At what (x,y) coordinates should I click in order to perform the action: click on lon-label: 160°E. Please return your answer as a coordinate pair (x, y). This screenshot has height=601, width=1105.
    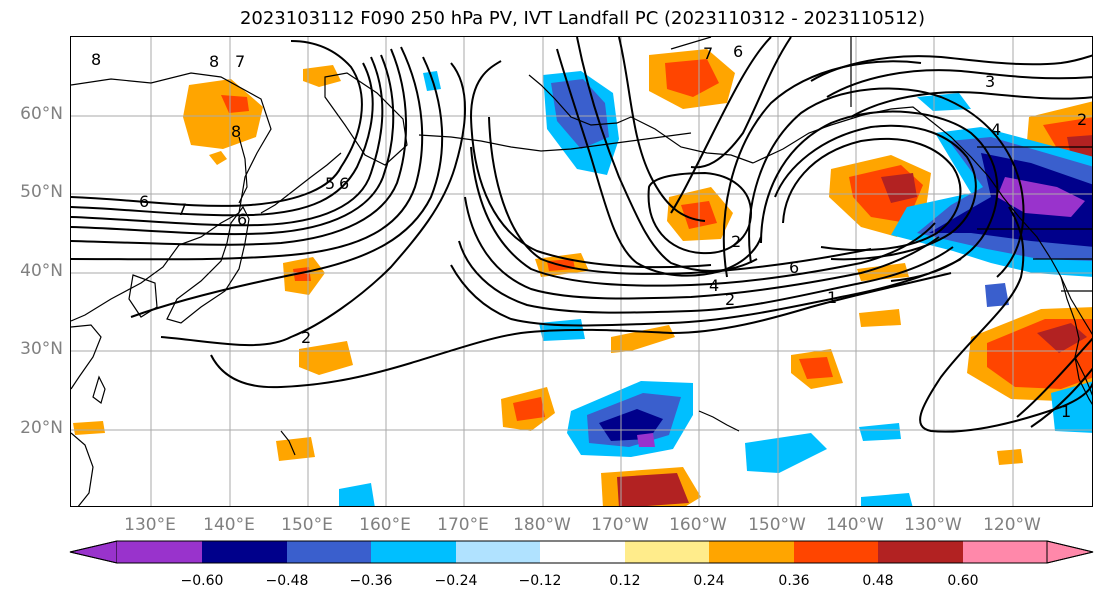
    Looking at the image, I should click on (385, 525).